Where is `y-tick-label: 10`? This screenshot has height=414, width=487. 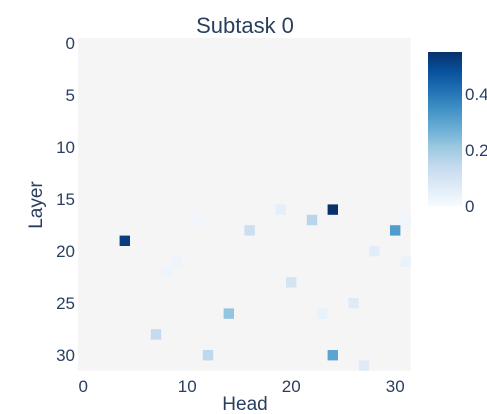 y-tick-label: 10 is located at coordinates (65, 147).